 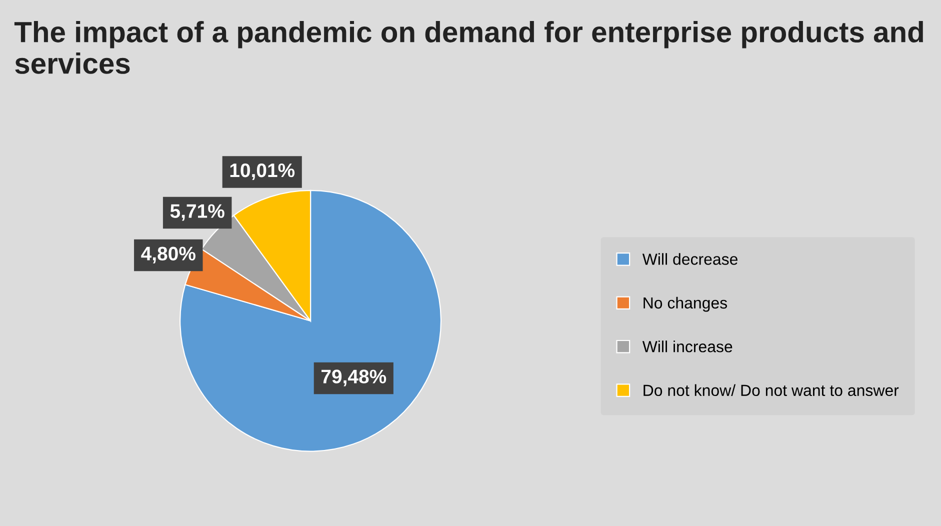 I want to click on legend-label: Do not know/ Do not want to answer, so click(x=771, y=390).